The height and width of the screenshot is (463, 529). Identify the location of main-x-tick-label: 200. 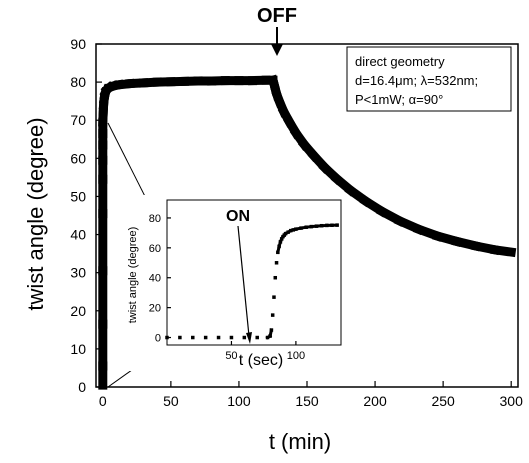
(375, 401).